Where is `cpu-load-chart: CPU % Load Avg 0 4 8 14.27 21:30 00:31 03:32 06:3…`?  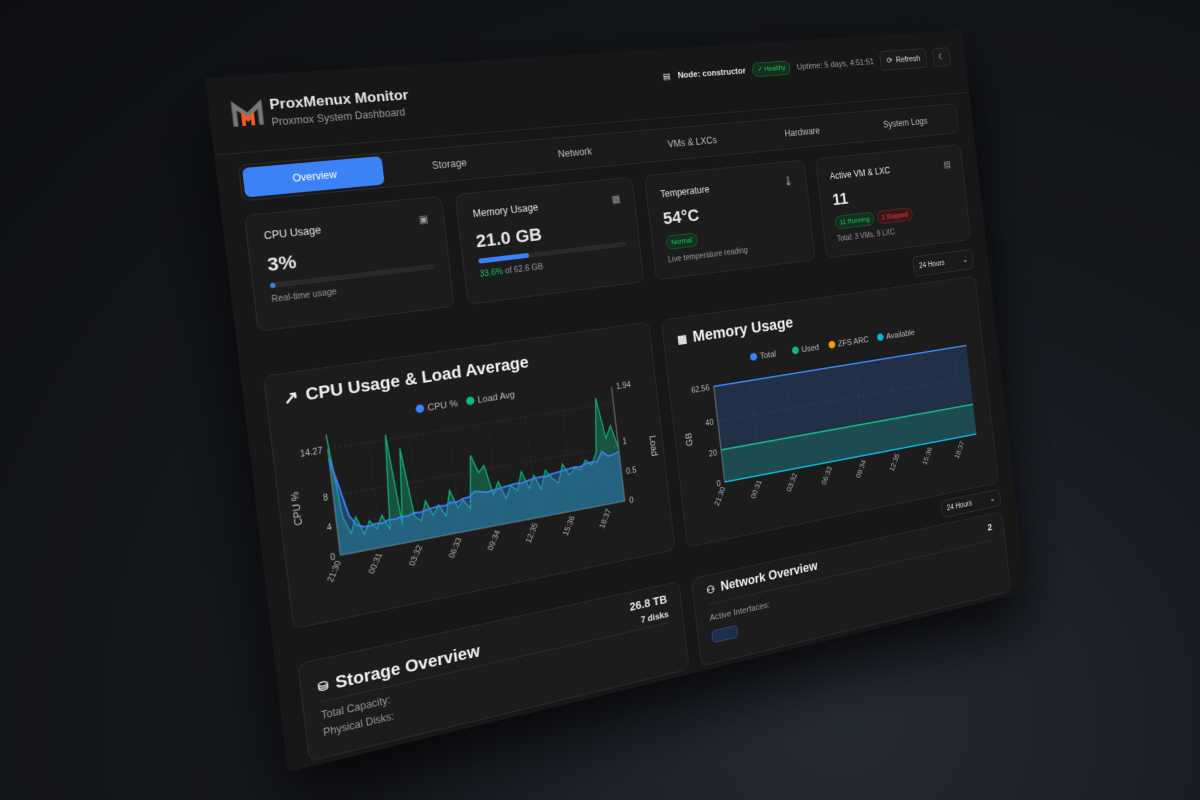
cpu-load-chart: CPU % Load Avg 0 4 8 14.27 21:30 00:31 03:32 06:3… is located at coordinates (474, 482).